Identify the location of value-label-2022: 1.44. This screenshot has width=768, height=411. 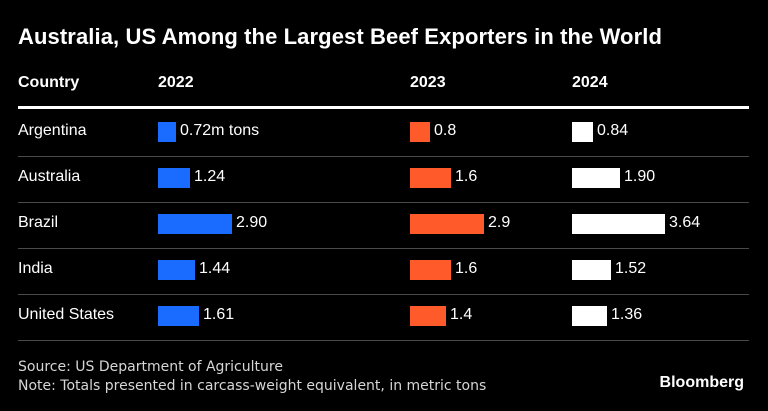
(215, 268).